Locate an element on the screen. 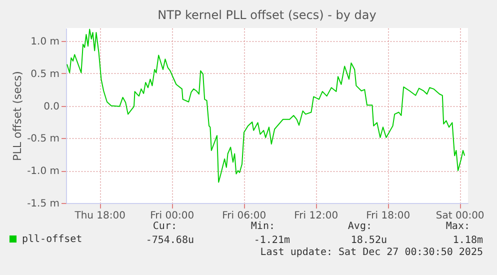  text: 1.18m is located at coordinates (467, 240).